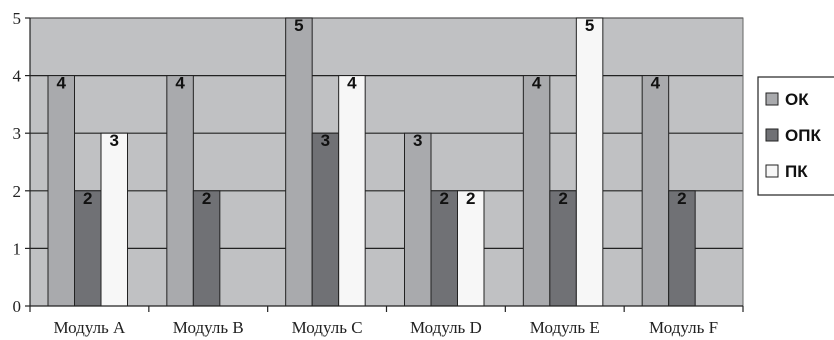  What do you see at coordinates (446, 327) in the screenshot?
I see `x-tick-label: Модуль D` at bounding box center [446, 327].